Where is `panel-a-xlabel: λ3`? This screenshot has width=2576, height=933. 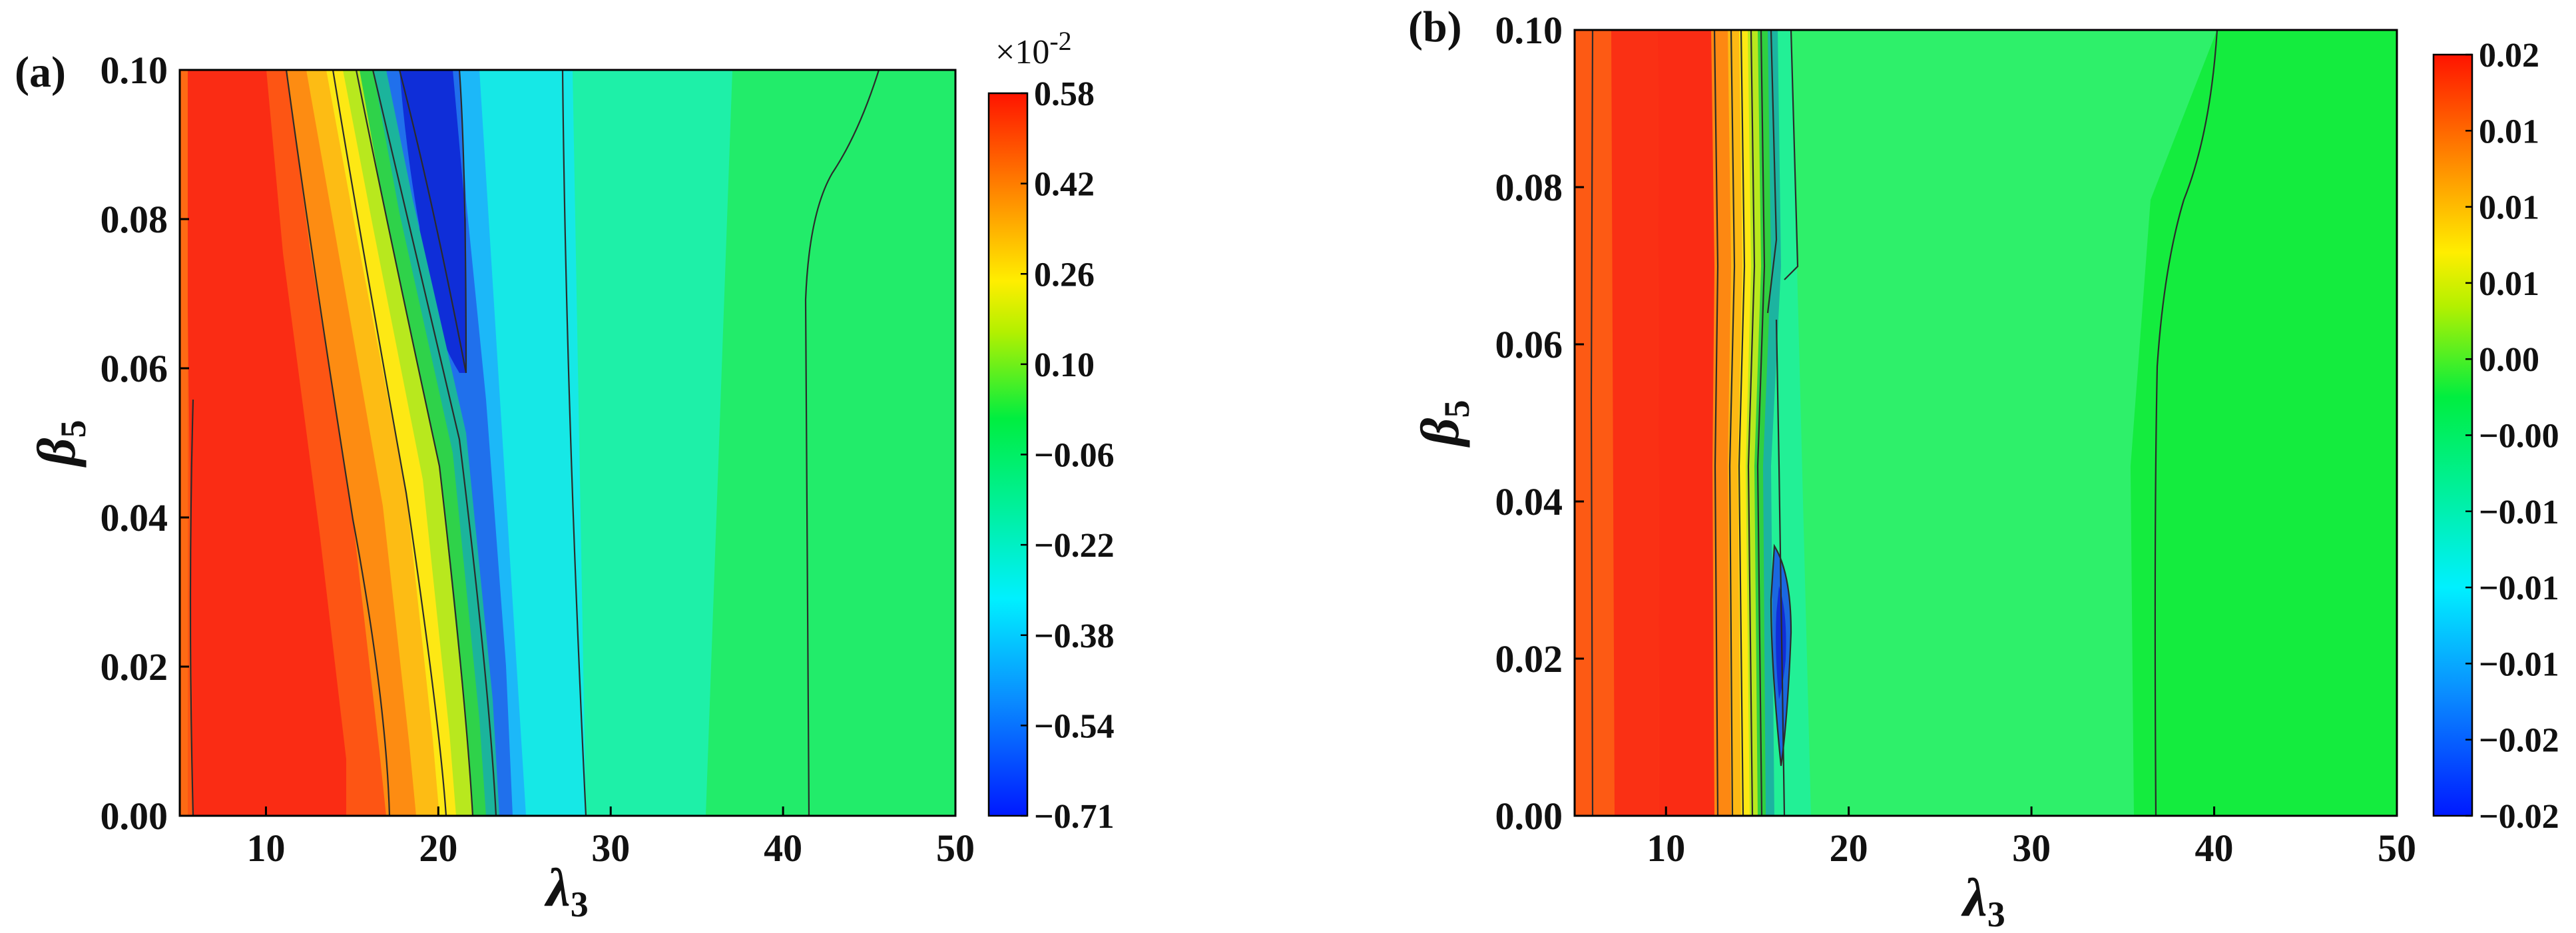 panel-a-xlabel: λ3 is located at coordinates (566, 891).